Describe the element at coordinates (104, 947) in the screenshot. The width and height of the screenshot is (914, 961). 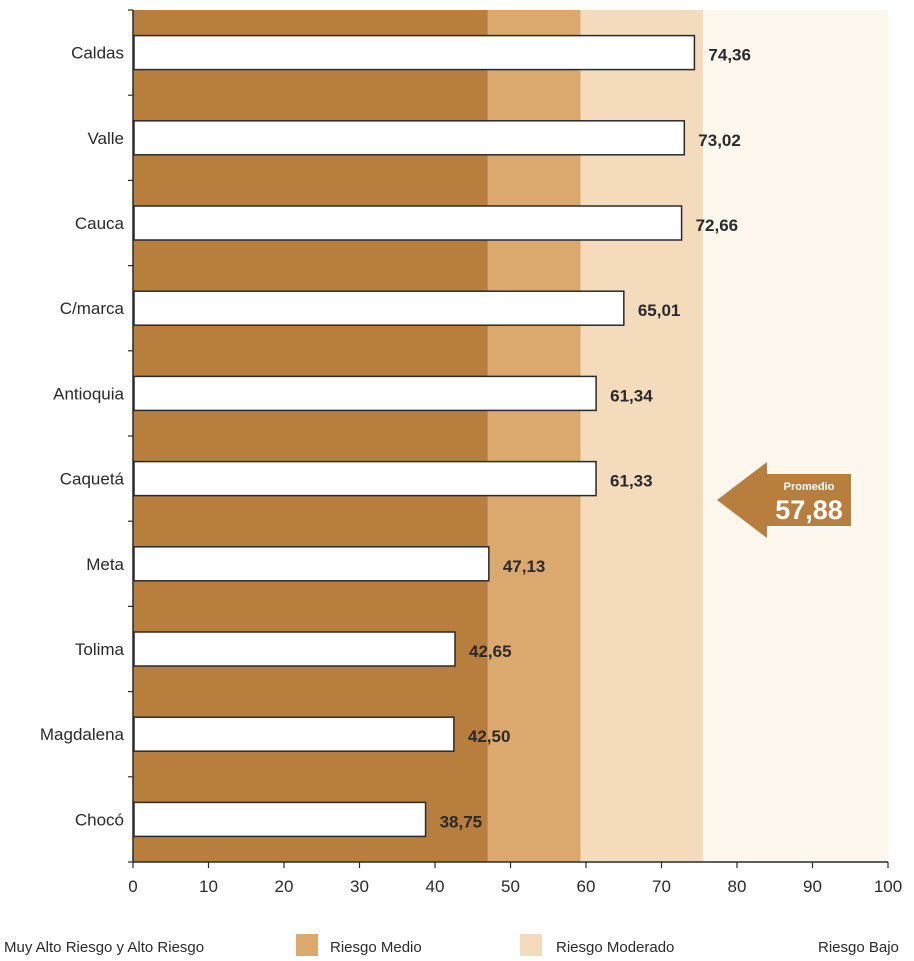
I see `legend-label: Muy Alto Riesgo y Alto Riesgo` at that location.